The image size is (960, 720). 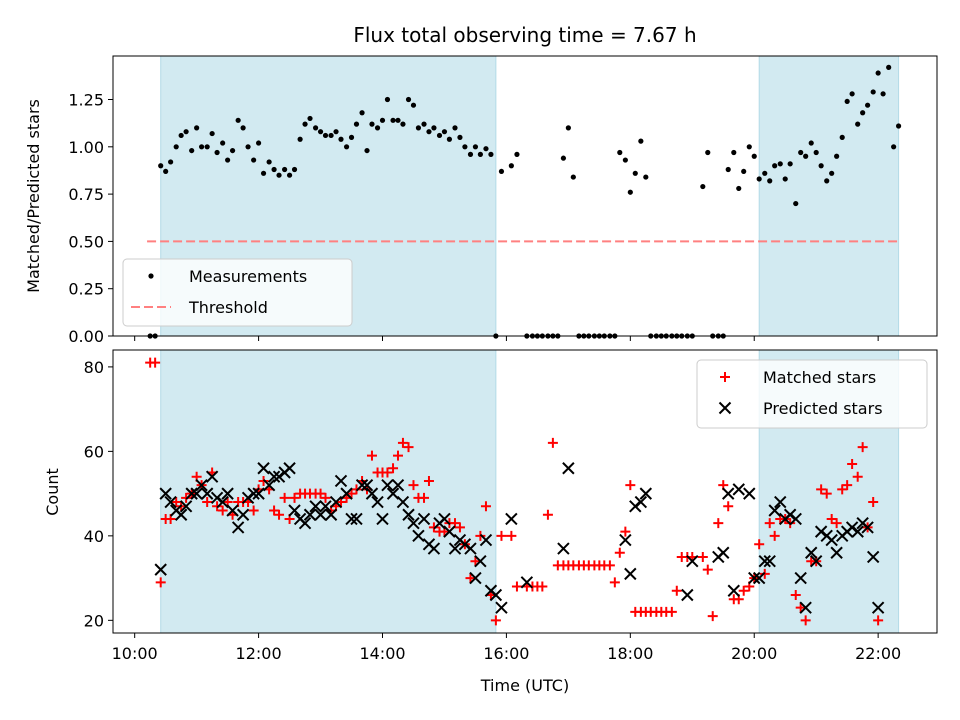 What do you see at coordinates (259, 653) in the screenshot?
I see `x-tick-label: 12:00` at bounding box center [259, 653].